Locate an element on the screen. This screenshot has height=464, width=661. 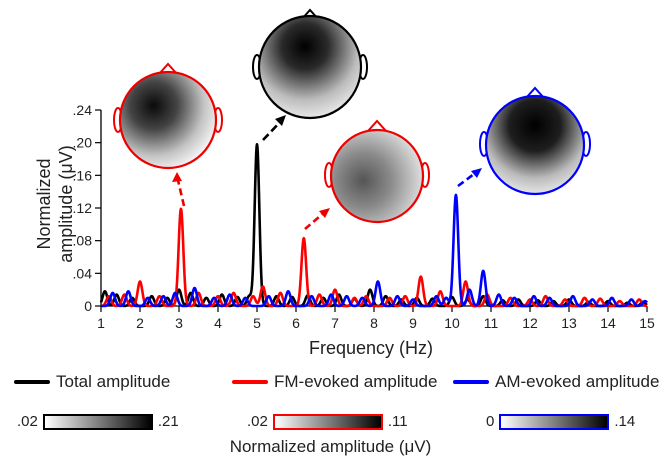
colorbar-fm-max: .11 is located at coordinates (397, 421).